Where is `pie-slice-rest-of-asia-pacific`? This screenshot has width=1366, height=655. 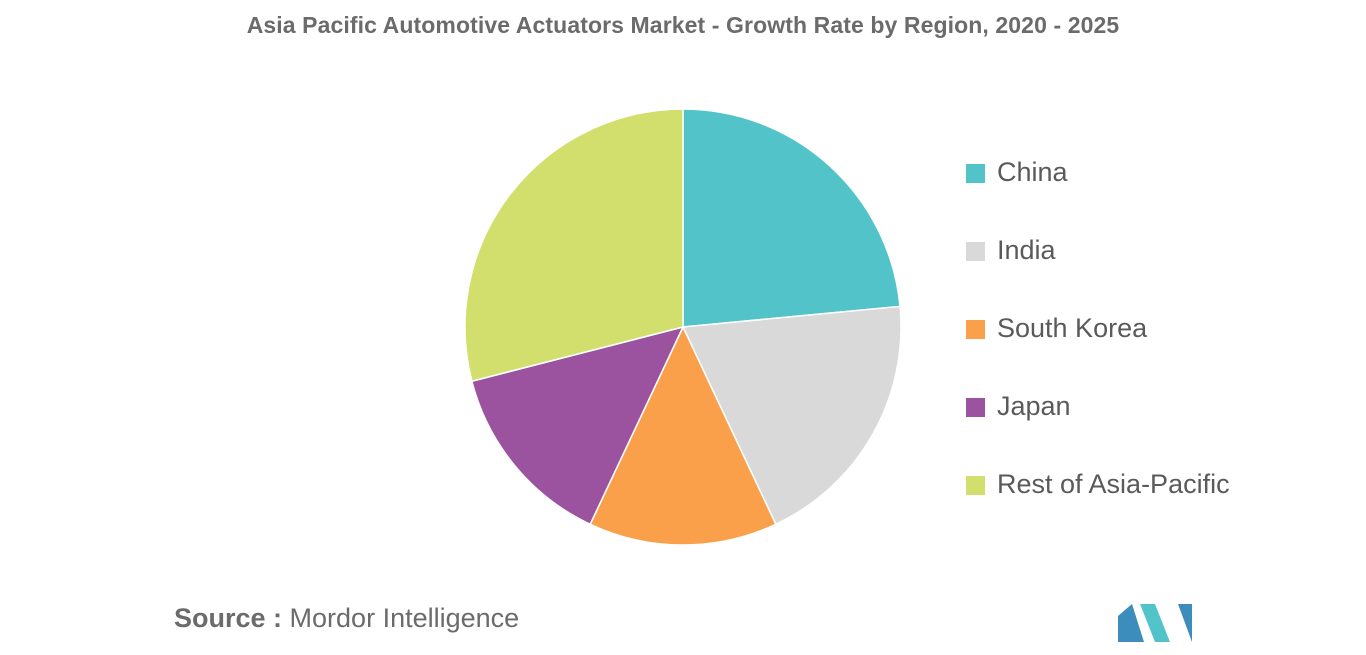 pie-slice-rest-of-asia-pacific is located at coordinates (574, 245).